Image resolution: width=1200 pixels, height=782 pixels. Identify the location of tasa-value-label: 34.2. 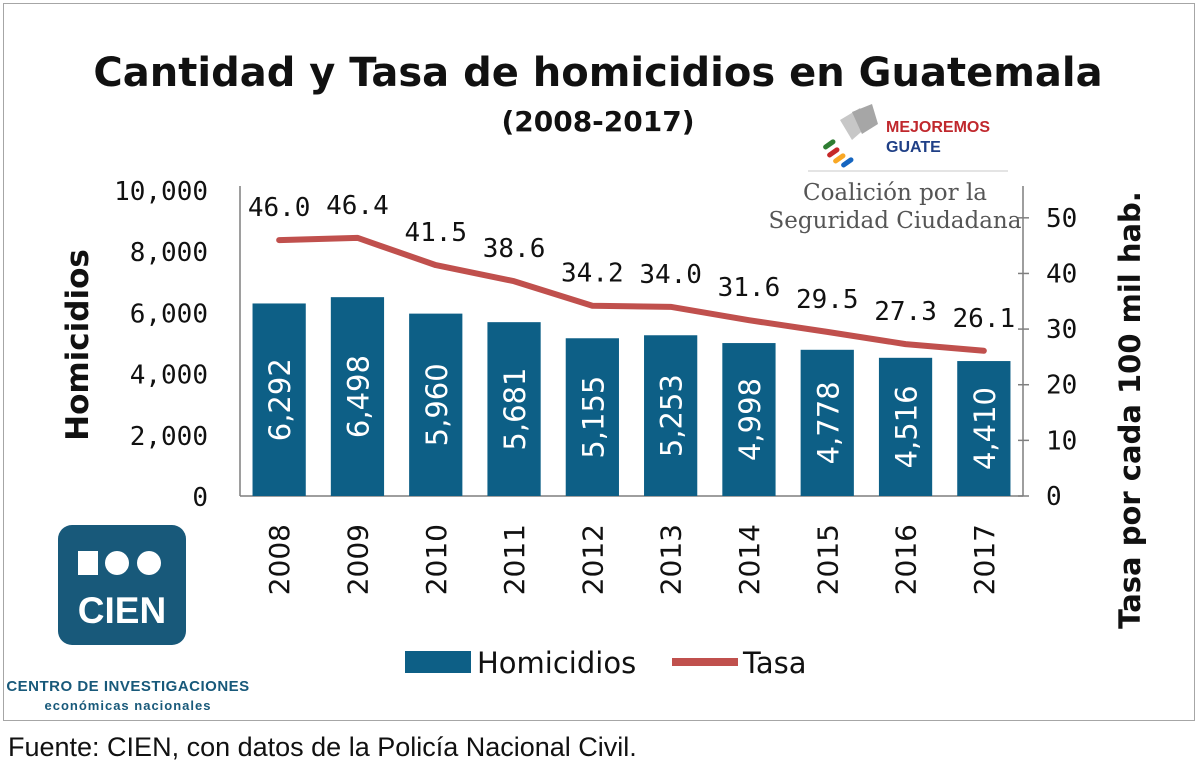
(592, 274).